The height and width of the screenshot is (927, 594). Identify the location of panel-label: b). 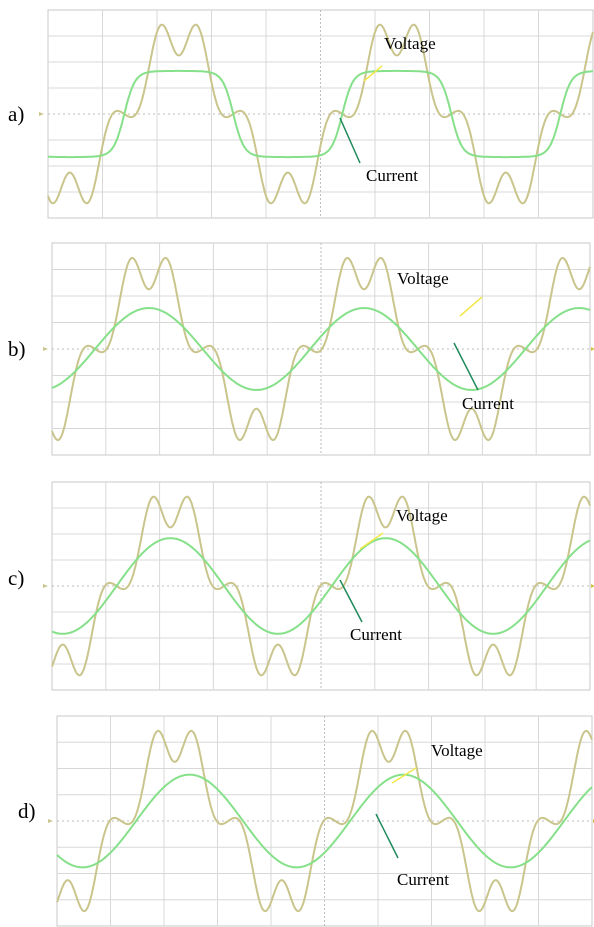
(17, 349).